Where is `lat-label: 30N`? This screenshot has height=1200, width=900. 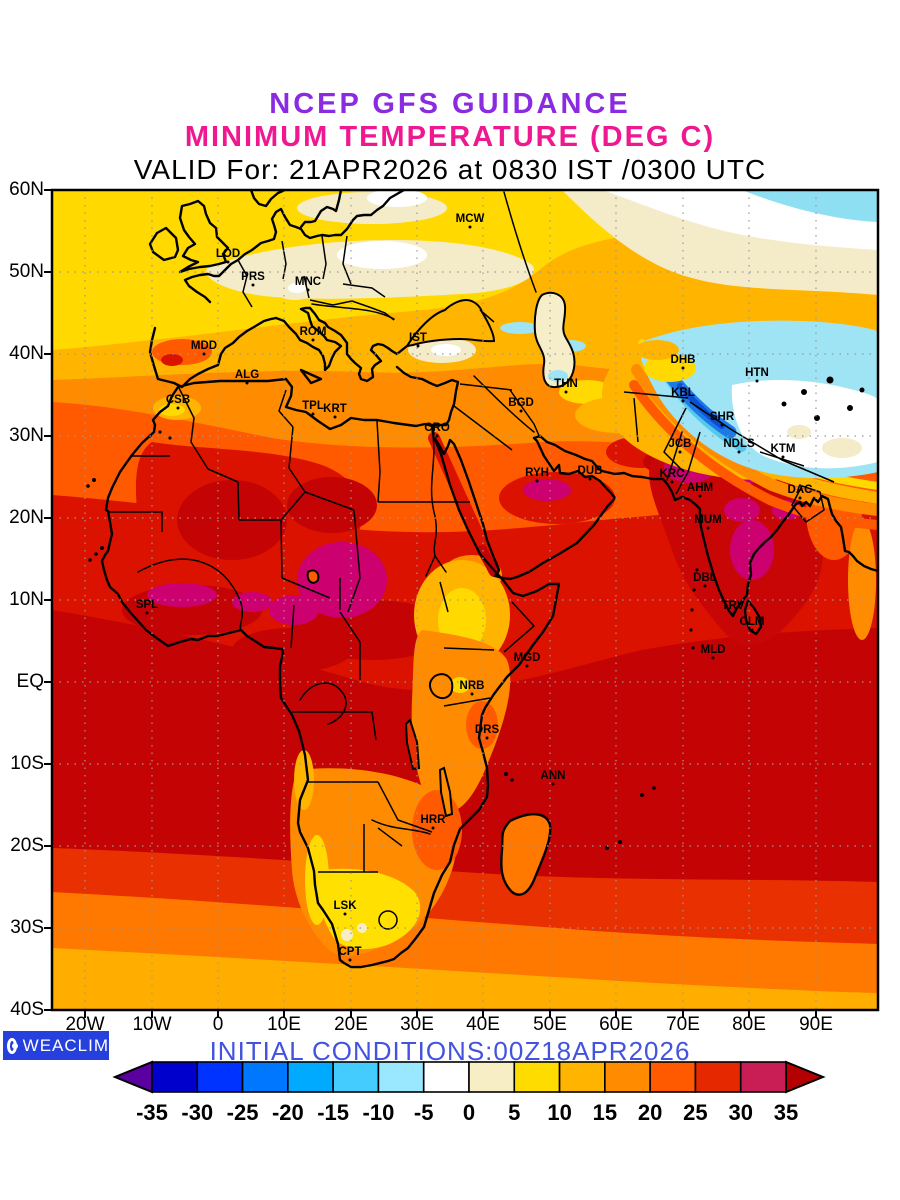
lat-label: 30N is located at coordinates (26, 435).